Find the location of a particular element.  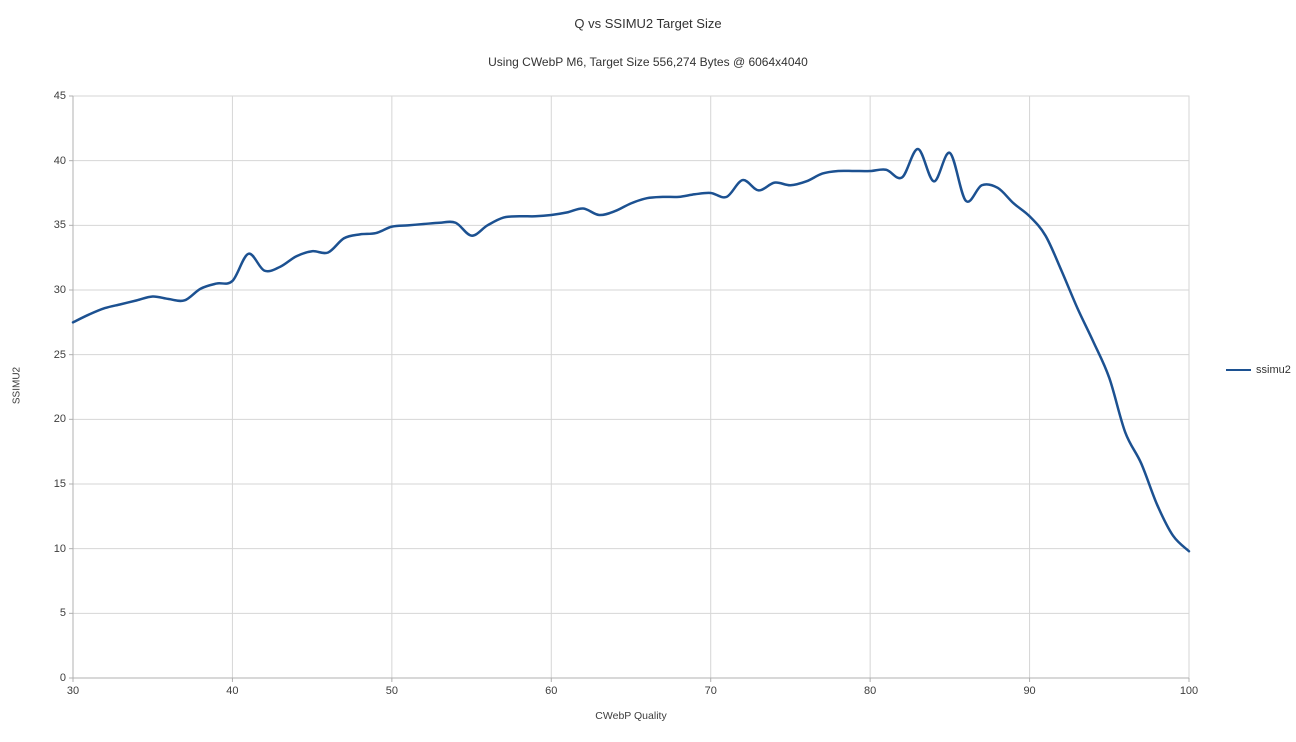

y-tick-label: 35 is located at coordinates (59, 225).